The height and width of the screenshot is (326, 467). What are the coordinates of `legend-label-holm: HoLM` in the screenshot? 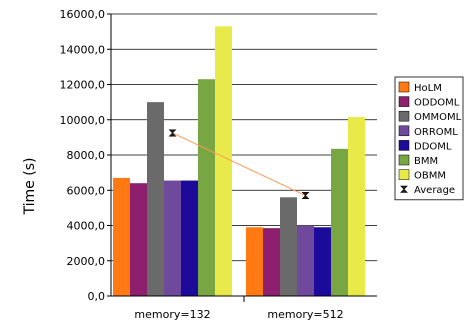 It's located at (428, 88).